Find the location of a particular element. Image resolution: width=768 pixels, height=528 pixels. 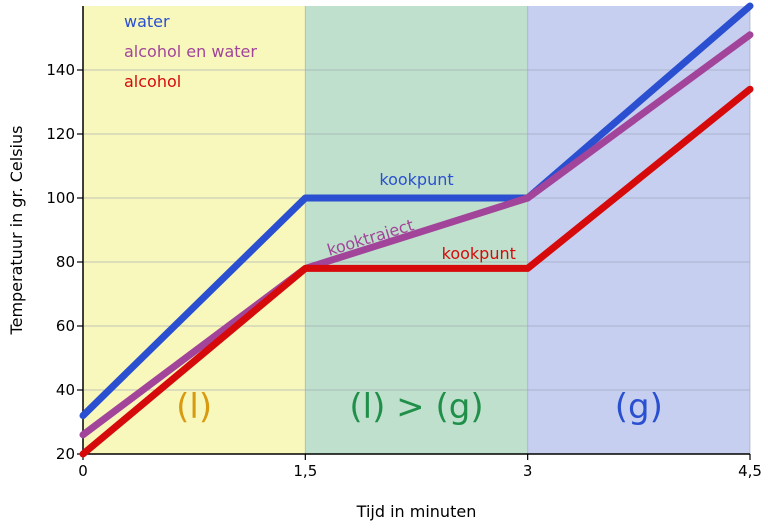

legend-entry-water: water is located at coordinates (147, 21).